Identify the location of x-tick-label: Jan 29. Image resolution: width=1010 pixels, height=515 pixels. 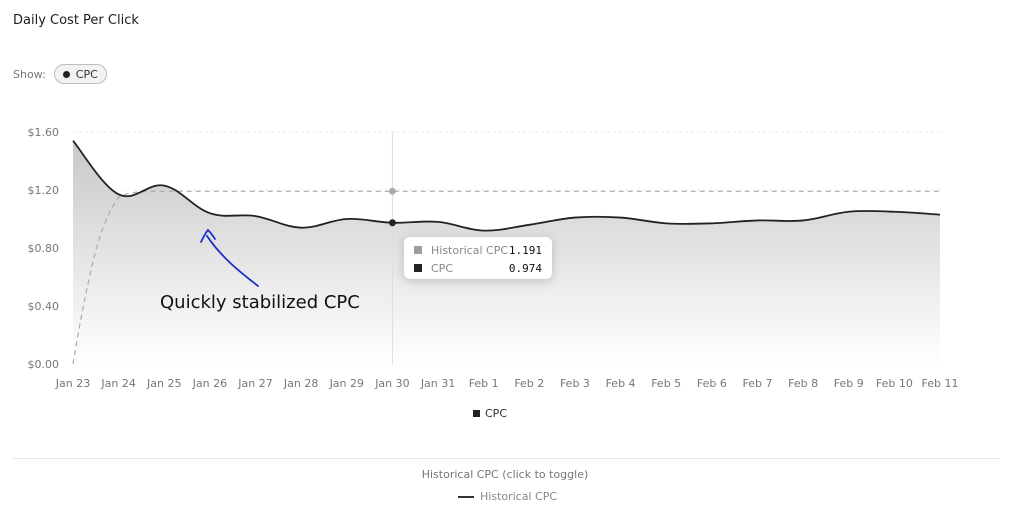
(346, 383).